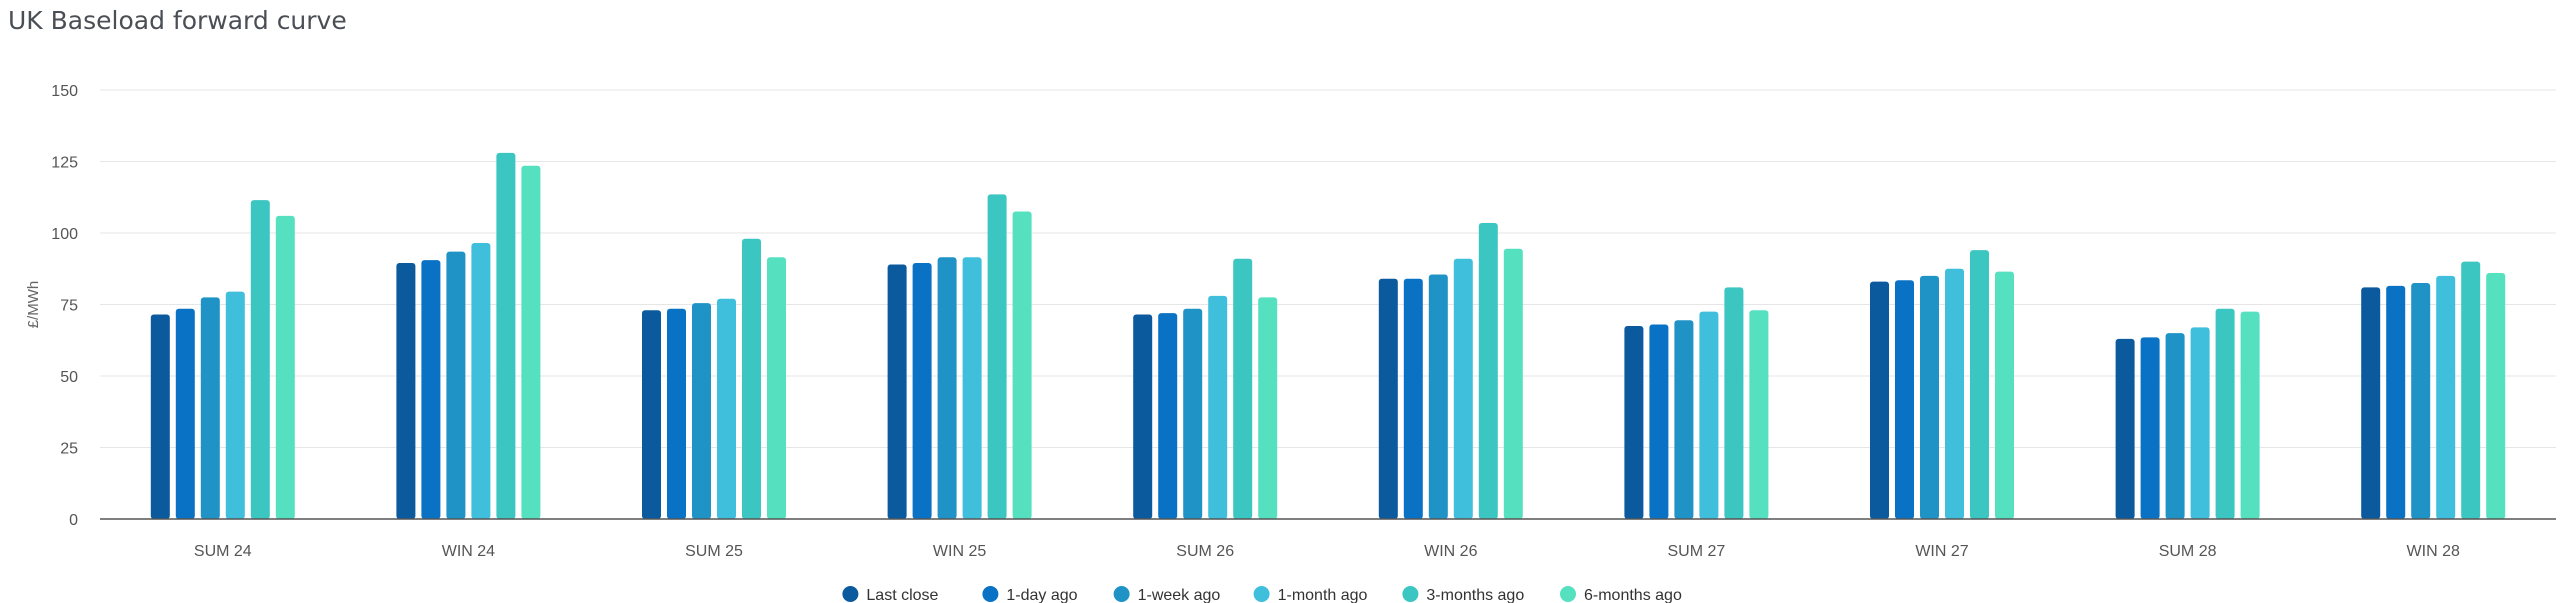  What do you see at coordinates (1179, 595) in the screenshot?
I see `legend-label: 1-week ago` at bounding box center [1179, 595].